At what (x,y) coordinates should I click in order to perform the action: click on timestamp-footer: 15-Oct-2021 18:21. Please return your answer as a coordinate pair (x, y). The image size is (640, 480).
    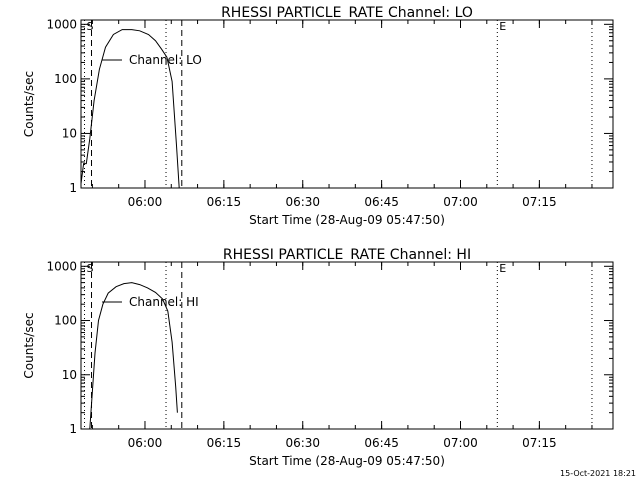
    Looking at the image, I should click on (598, 473).